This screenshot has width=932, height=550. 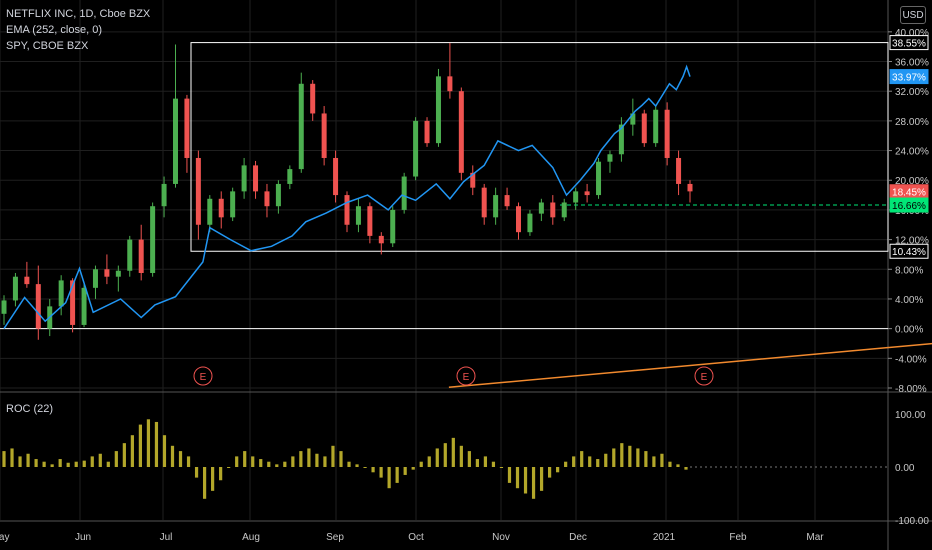 What do you see at coordinates (912, 33) in the screenshot?
I see `y-tick-label: 40.00%` at bounding box center [912, 33].